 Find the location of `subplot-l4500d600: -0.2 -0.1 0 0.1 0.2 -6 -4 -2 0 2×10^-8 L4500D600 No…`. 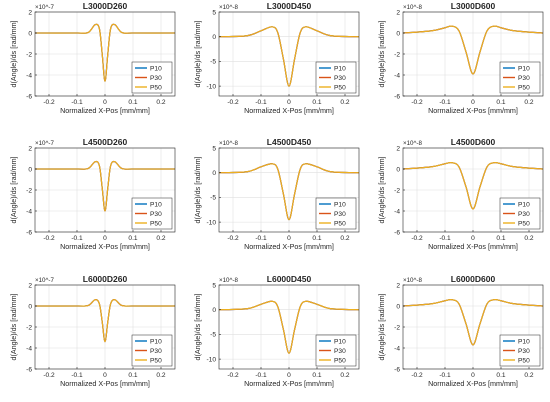

subplot-l4500d600: -0.2 -0.1 0 0.1 0.2 -6 -4 -2 0 2×10^-8 L4500D600 No… is located at coordinates (460, 194).